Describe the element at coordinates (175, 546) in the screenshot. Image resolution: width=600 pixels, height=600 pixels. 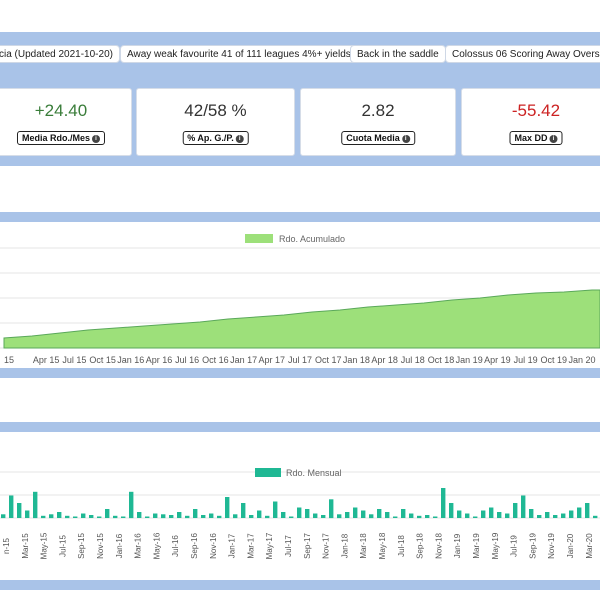
I see `x-tick-label: Jul-16` at that location.